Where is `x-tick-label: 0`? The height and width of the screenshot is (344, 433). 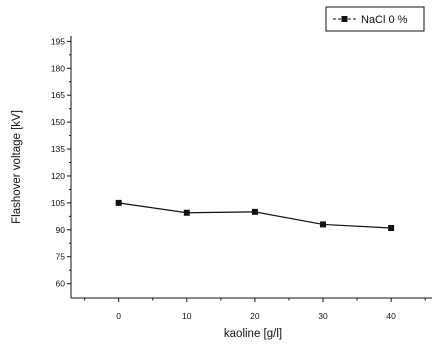 x-tick-label: 0 is located at coordinates (118, 316).